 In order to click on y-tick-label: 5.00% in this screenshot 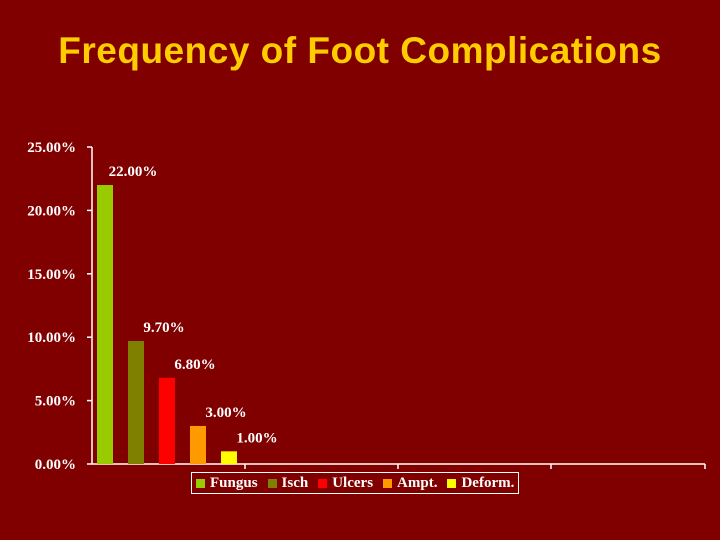, I will do `click(55, 402)`.